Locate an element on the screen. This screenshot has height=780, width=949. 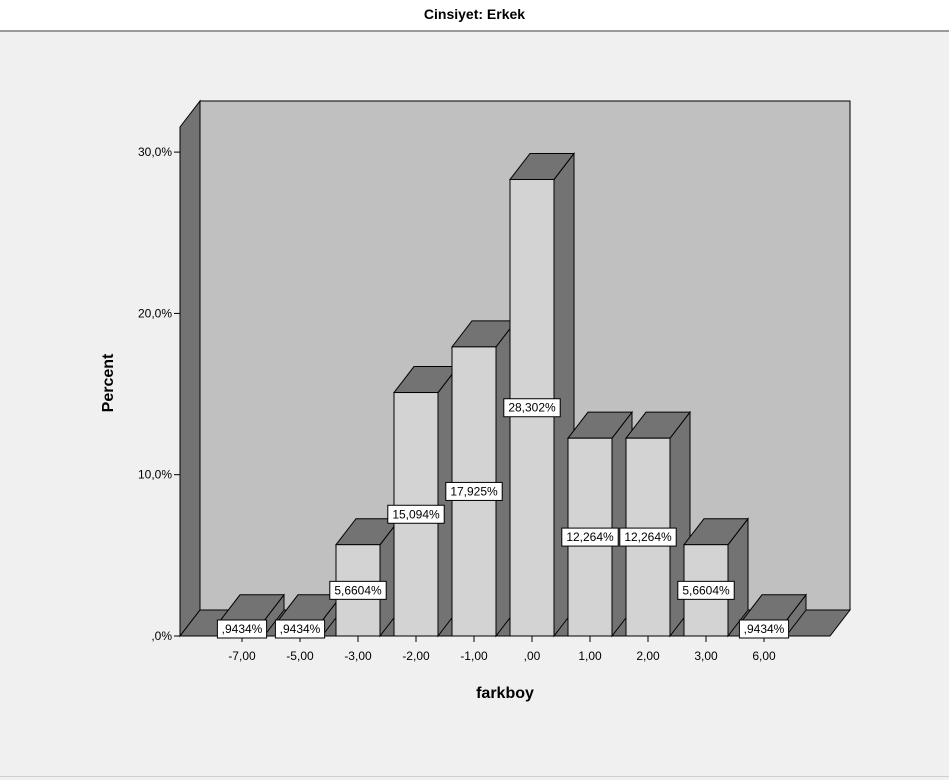
x-tick-label: 3,00 is located at coordinates (706, 656).